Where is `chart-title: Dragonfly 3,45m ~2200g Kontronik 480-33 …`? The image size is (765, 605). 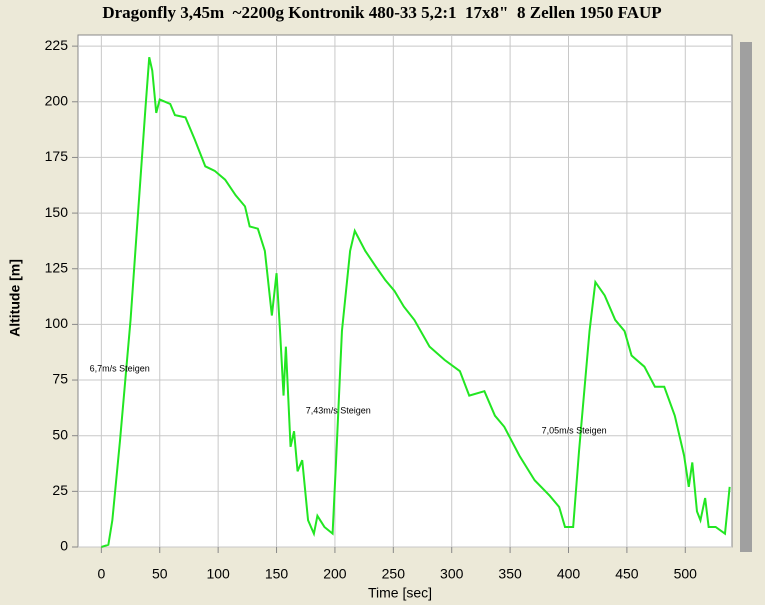 chart-title: Dragonfly 3,45m ~2200g Kontronik 480-33 … is located at coordinates (381, 12).